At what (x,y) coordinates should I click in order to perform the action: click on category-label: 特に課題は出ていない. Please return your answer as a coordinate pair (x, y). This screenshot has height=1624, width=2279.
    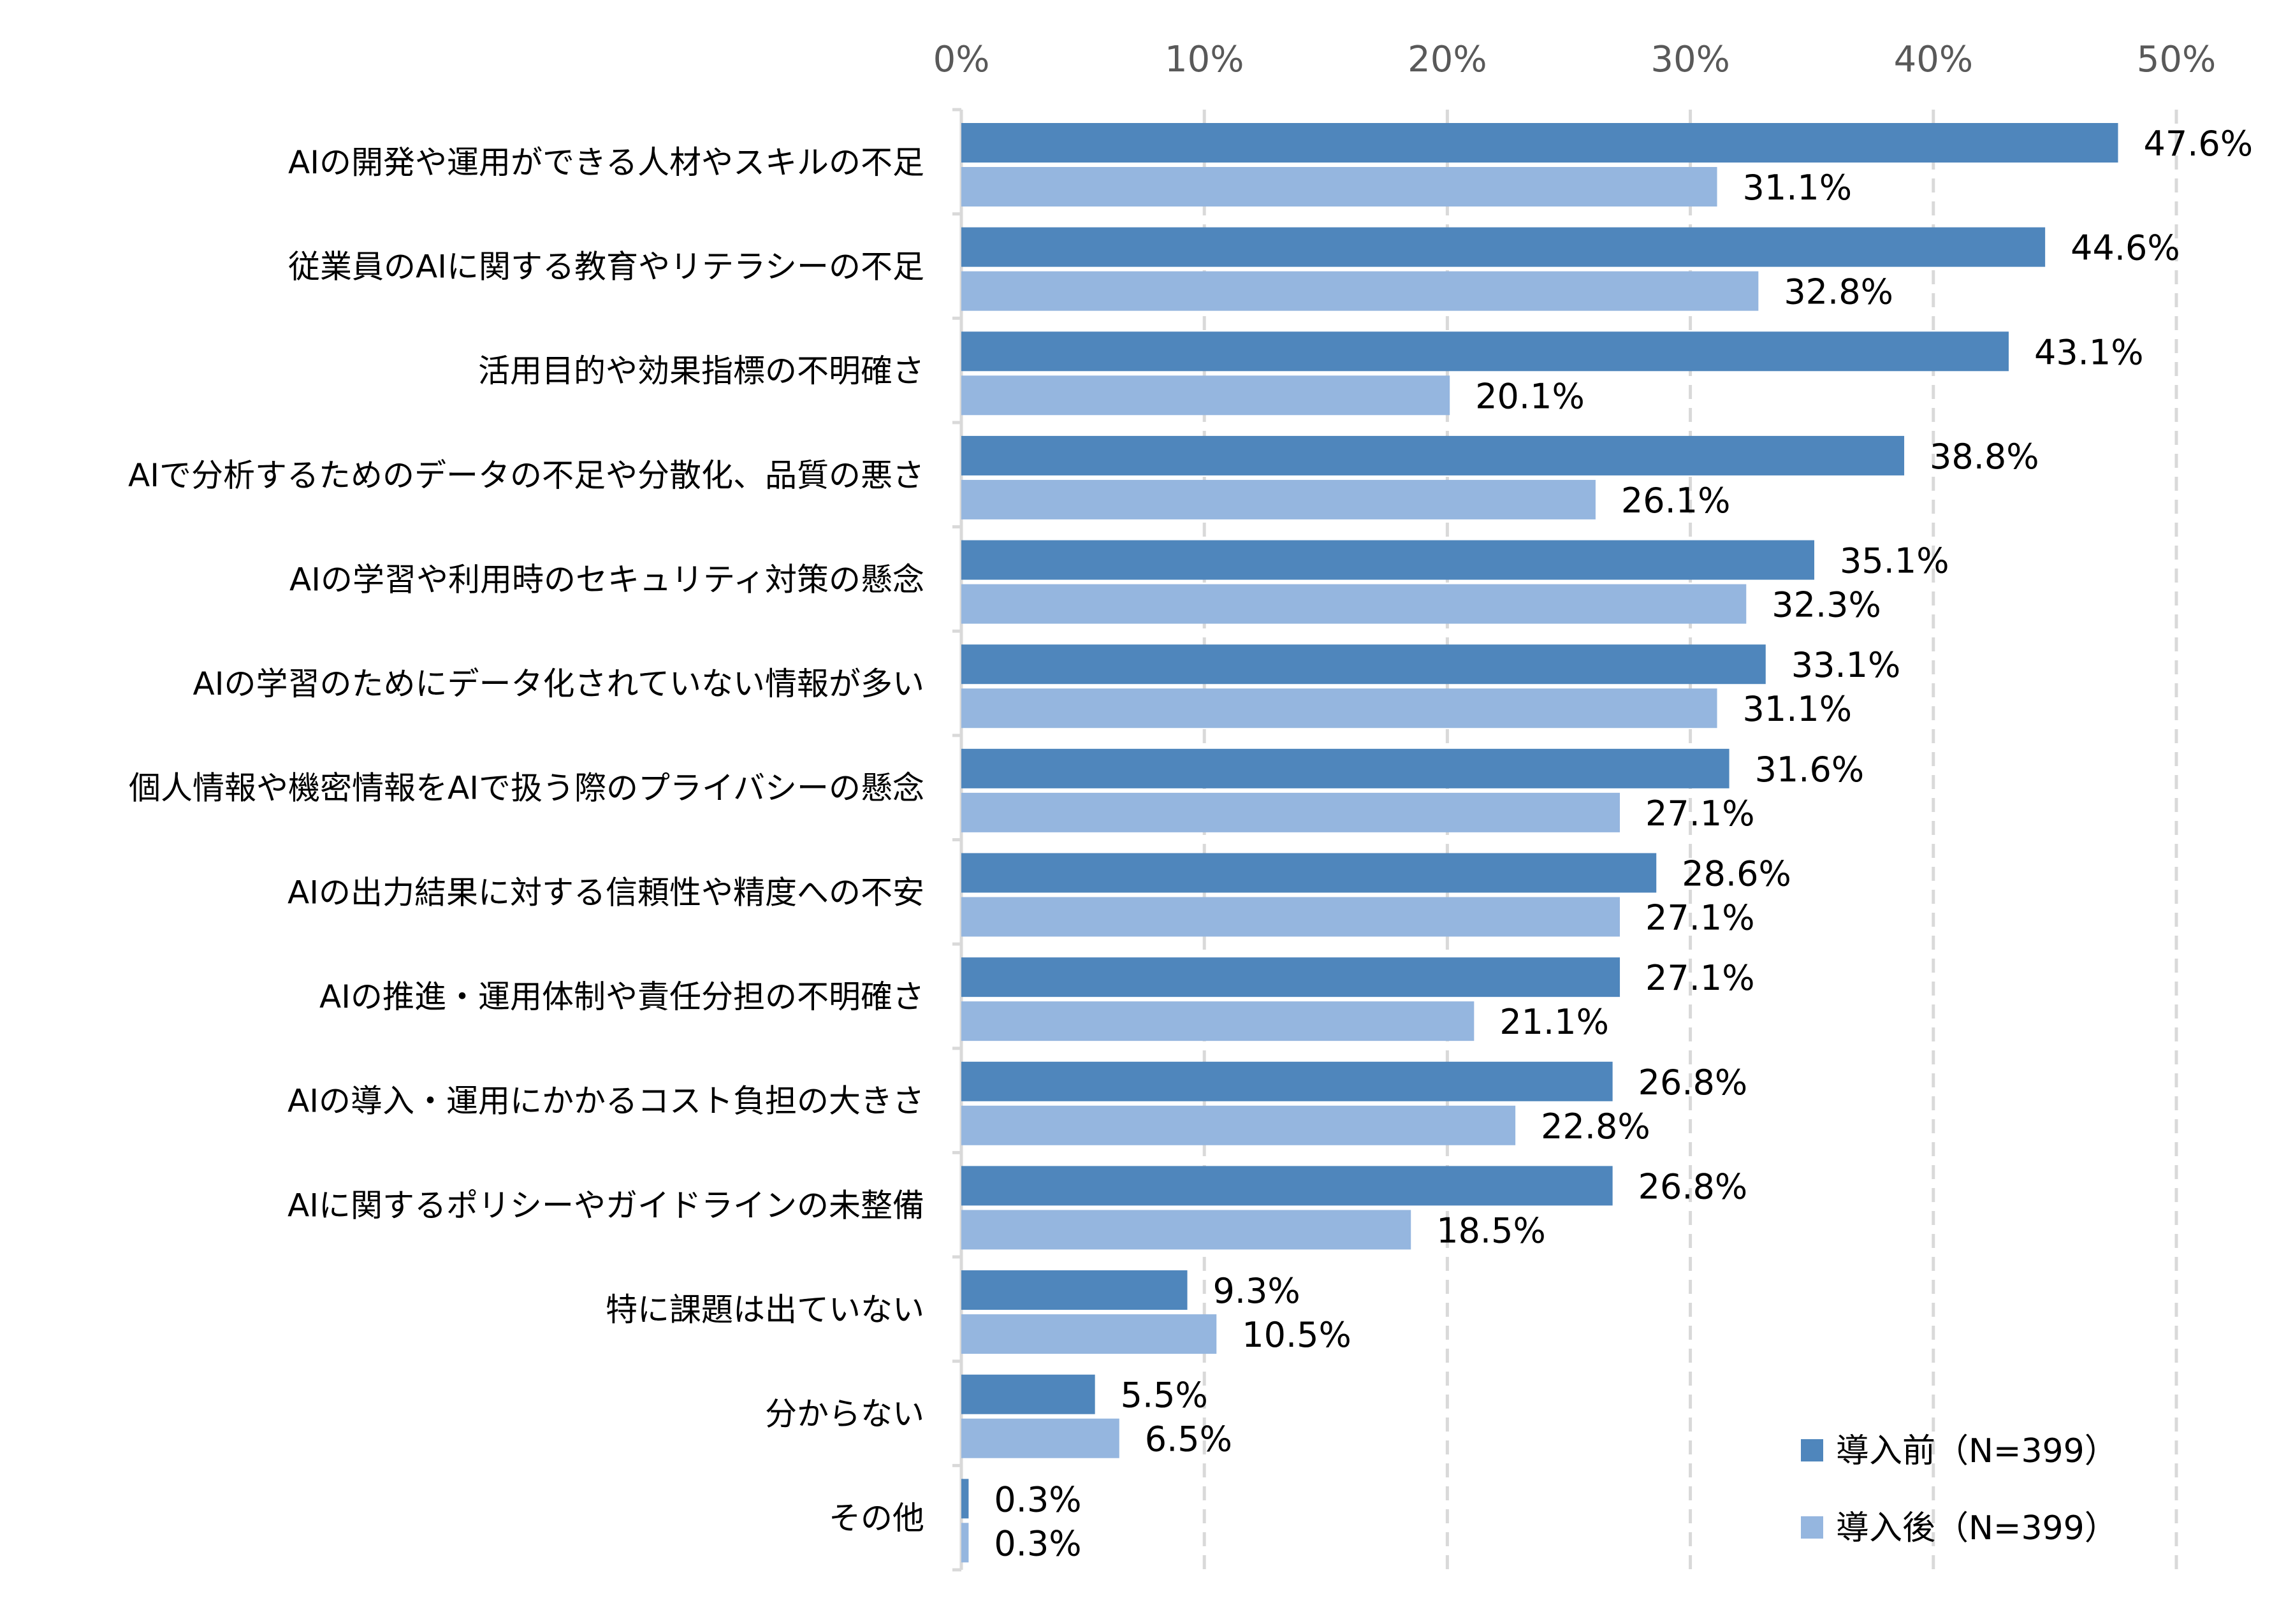
    Looking at the image, I should click on (765, 1309).